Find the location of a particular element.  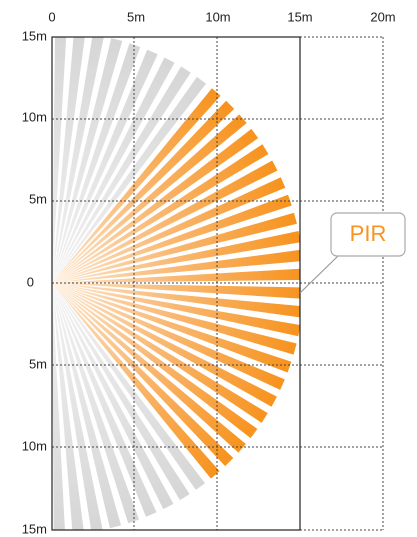

x-label: 10m is located at coordinates (217, 16).